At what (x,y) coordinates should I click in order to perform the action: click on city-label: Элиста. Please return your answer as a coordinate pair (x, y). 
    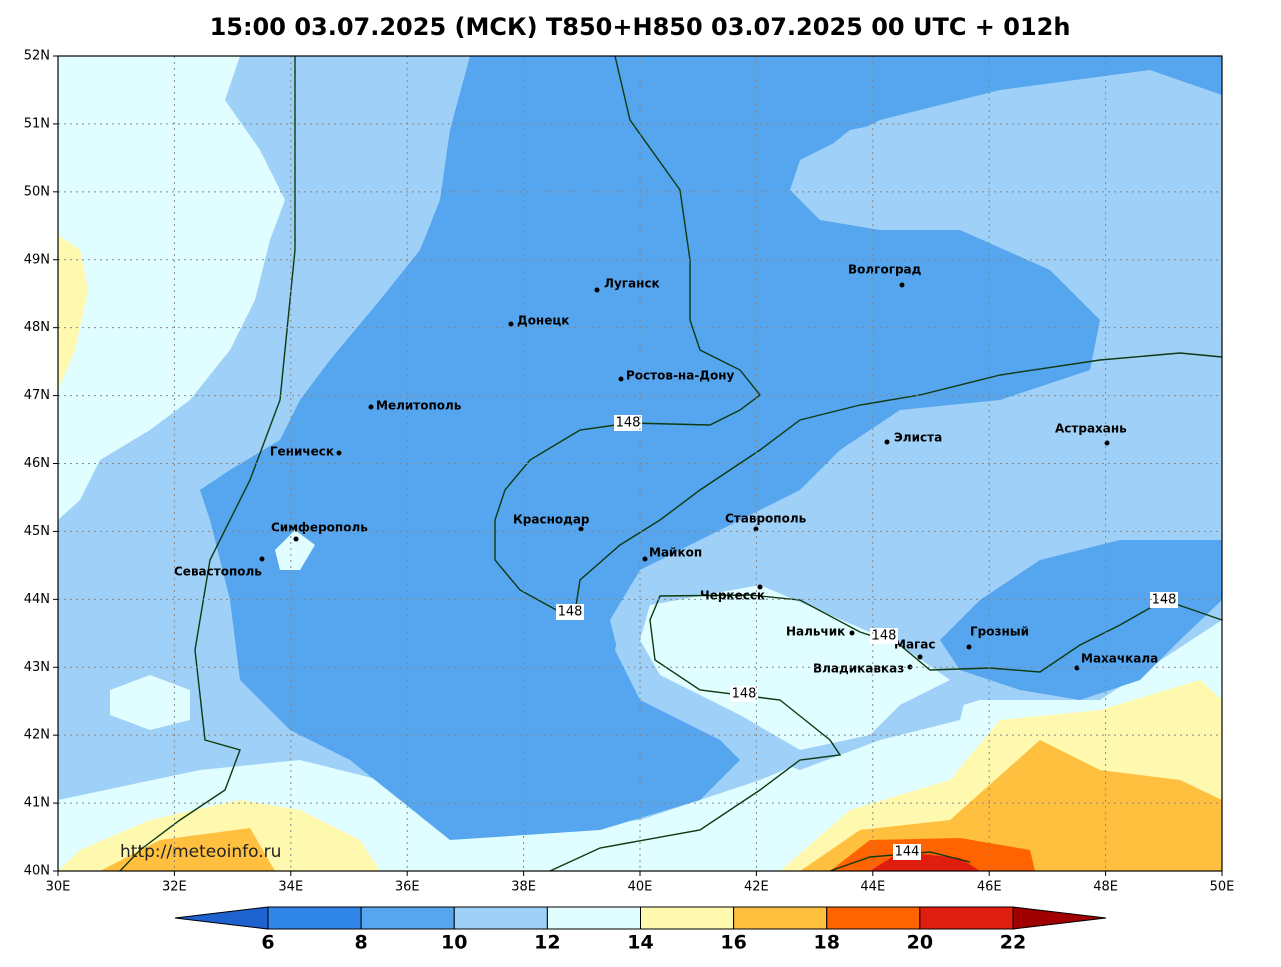
    Looking at the image, I should click on (918, 438).